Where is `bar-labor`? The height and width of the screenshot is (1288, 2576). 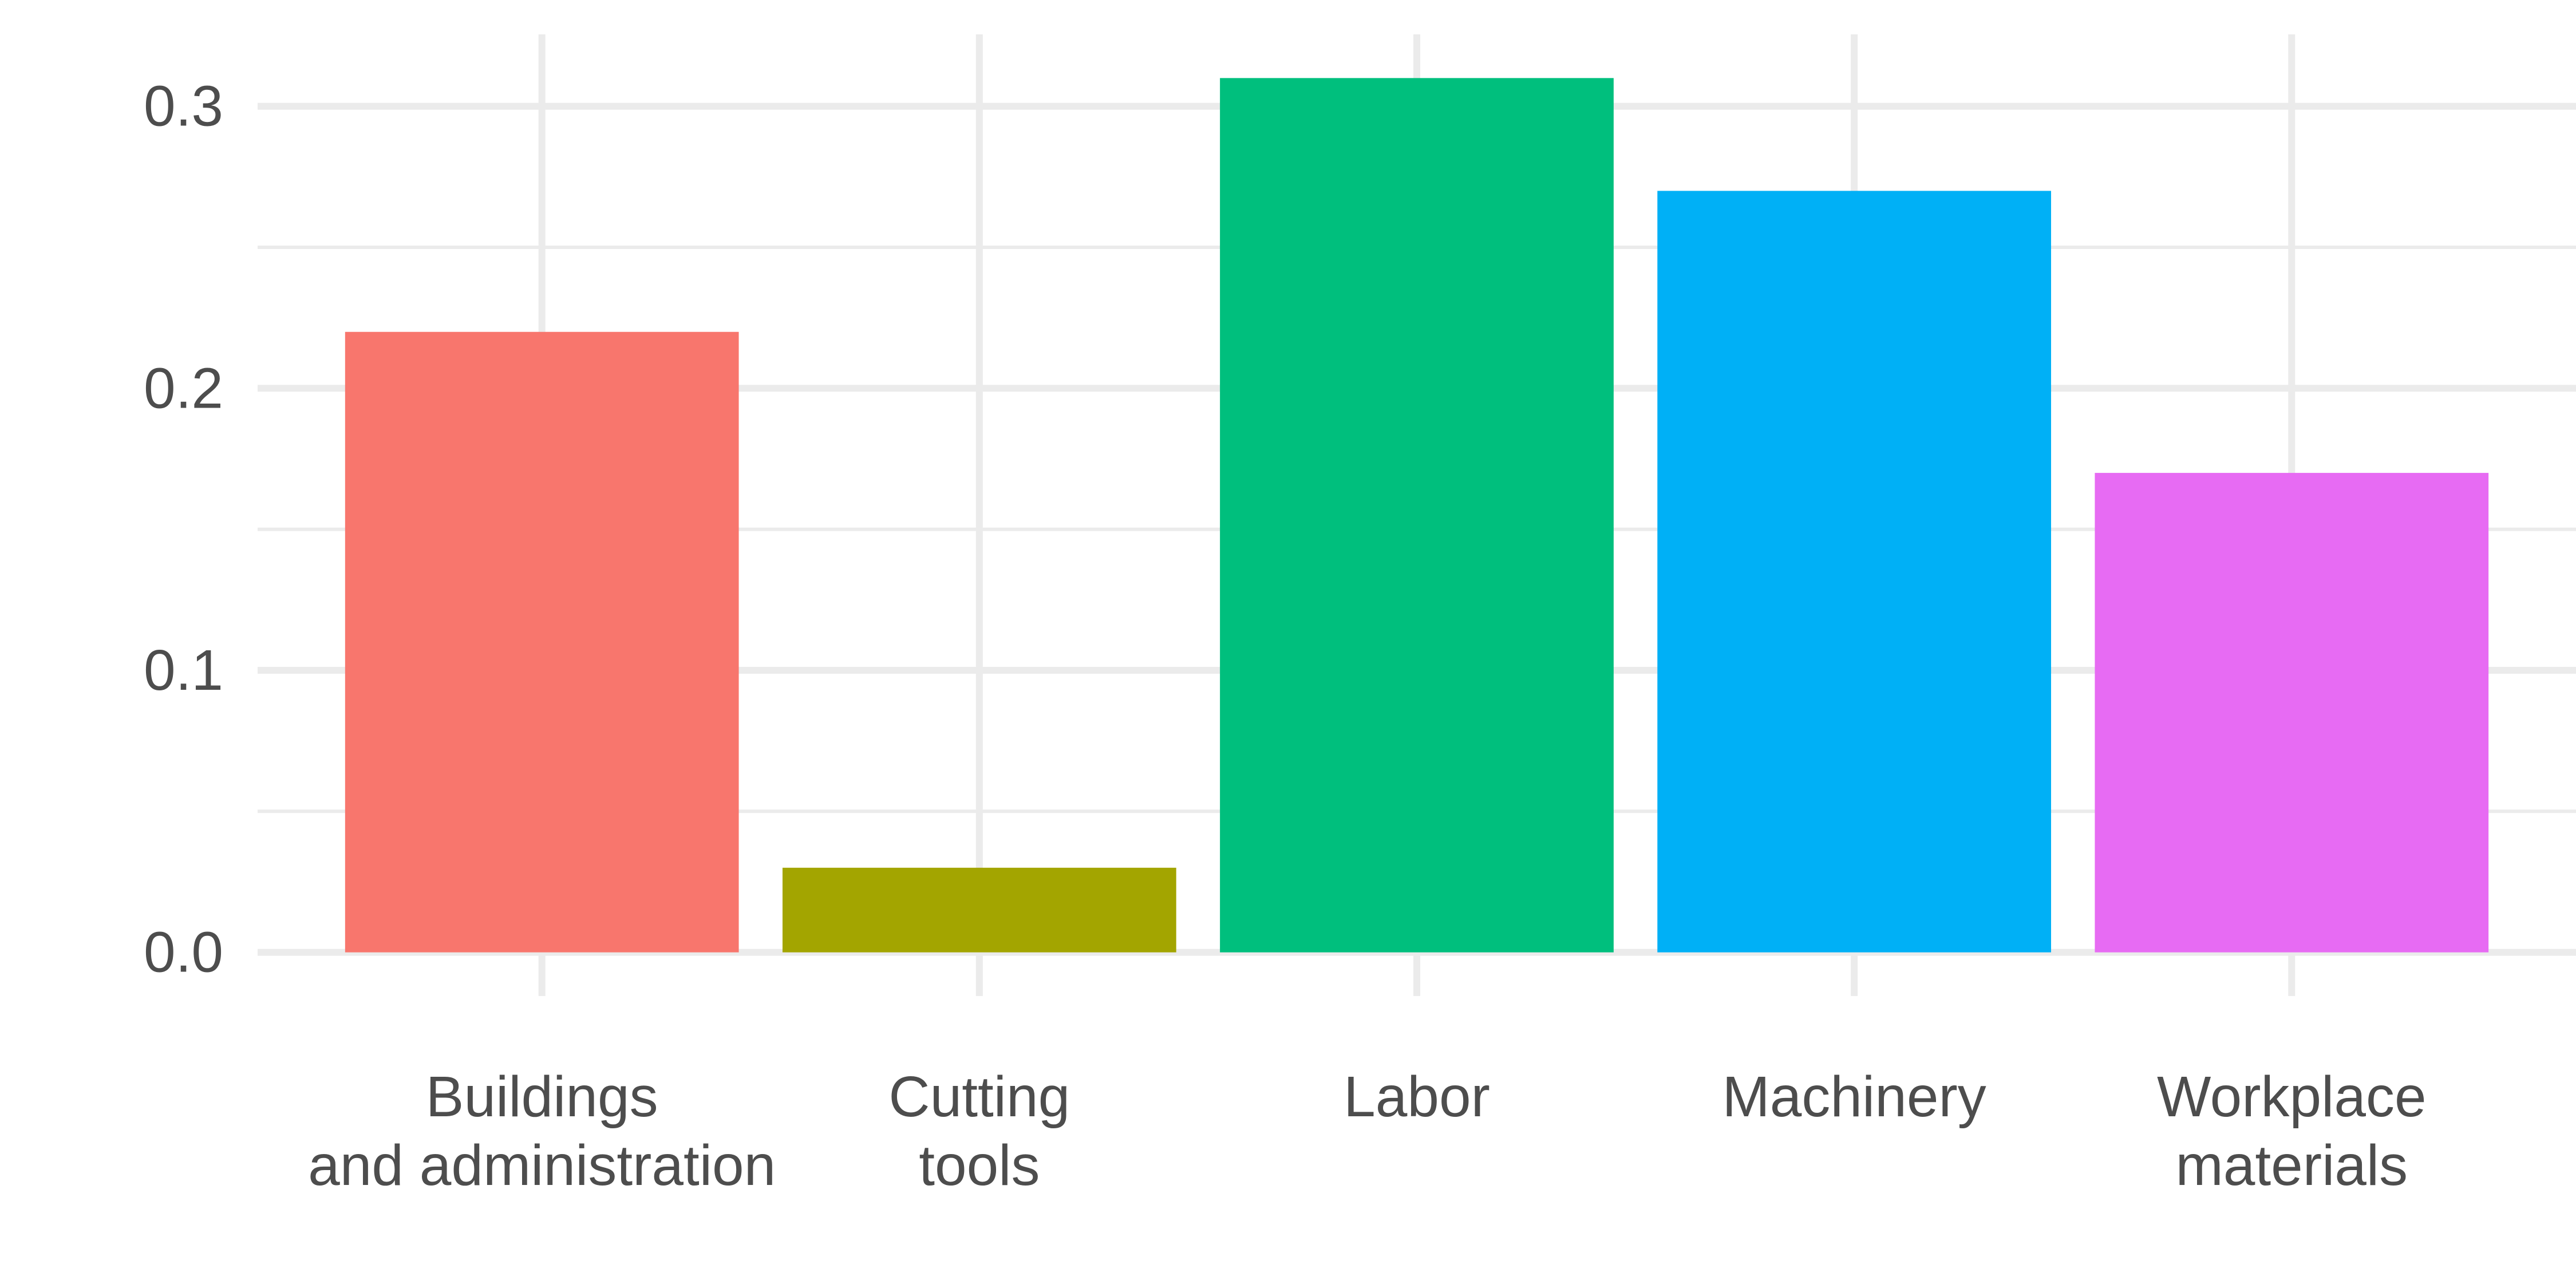 bar-labor is located at coordinates (1417, 515).